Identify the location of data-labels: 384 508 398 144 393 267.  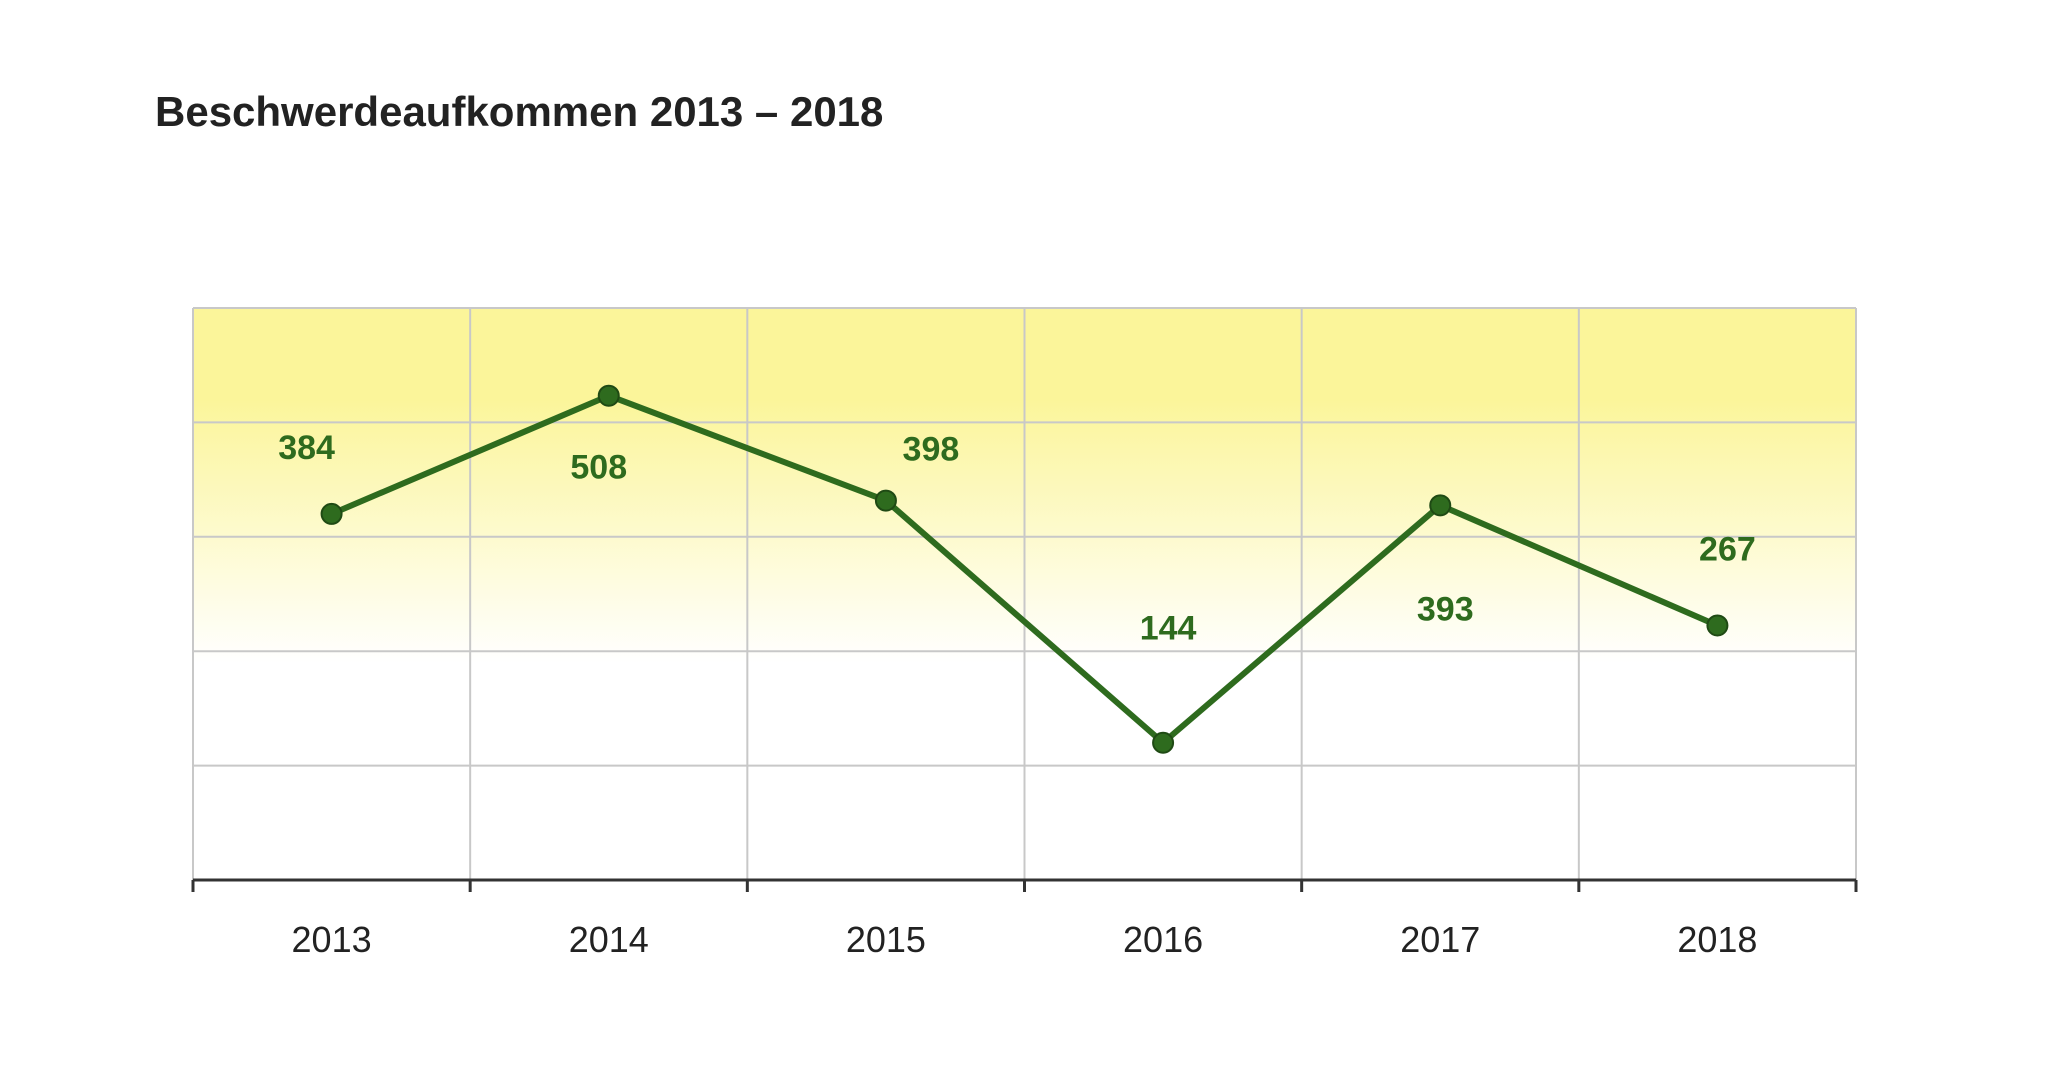
(1017, 538).